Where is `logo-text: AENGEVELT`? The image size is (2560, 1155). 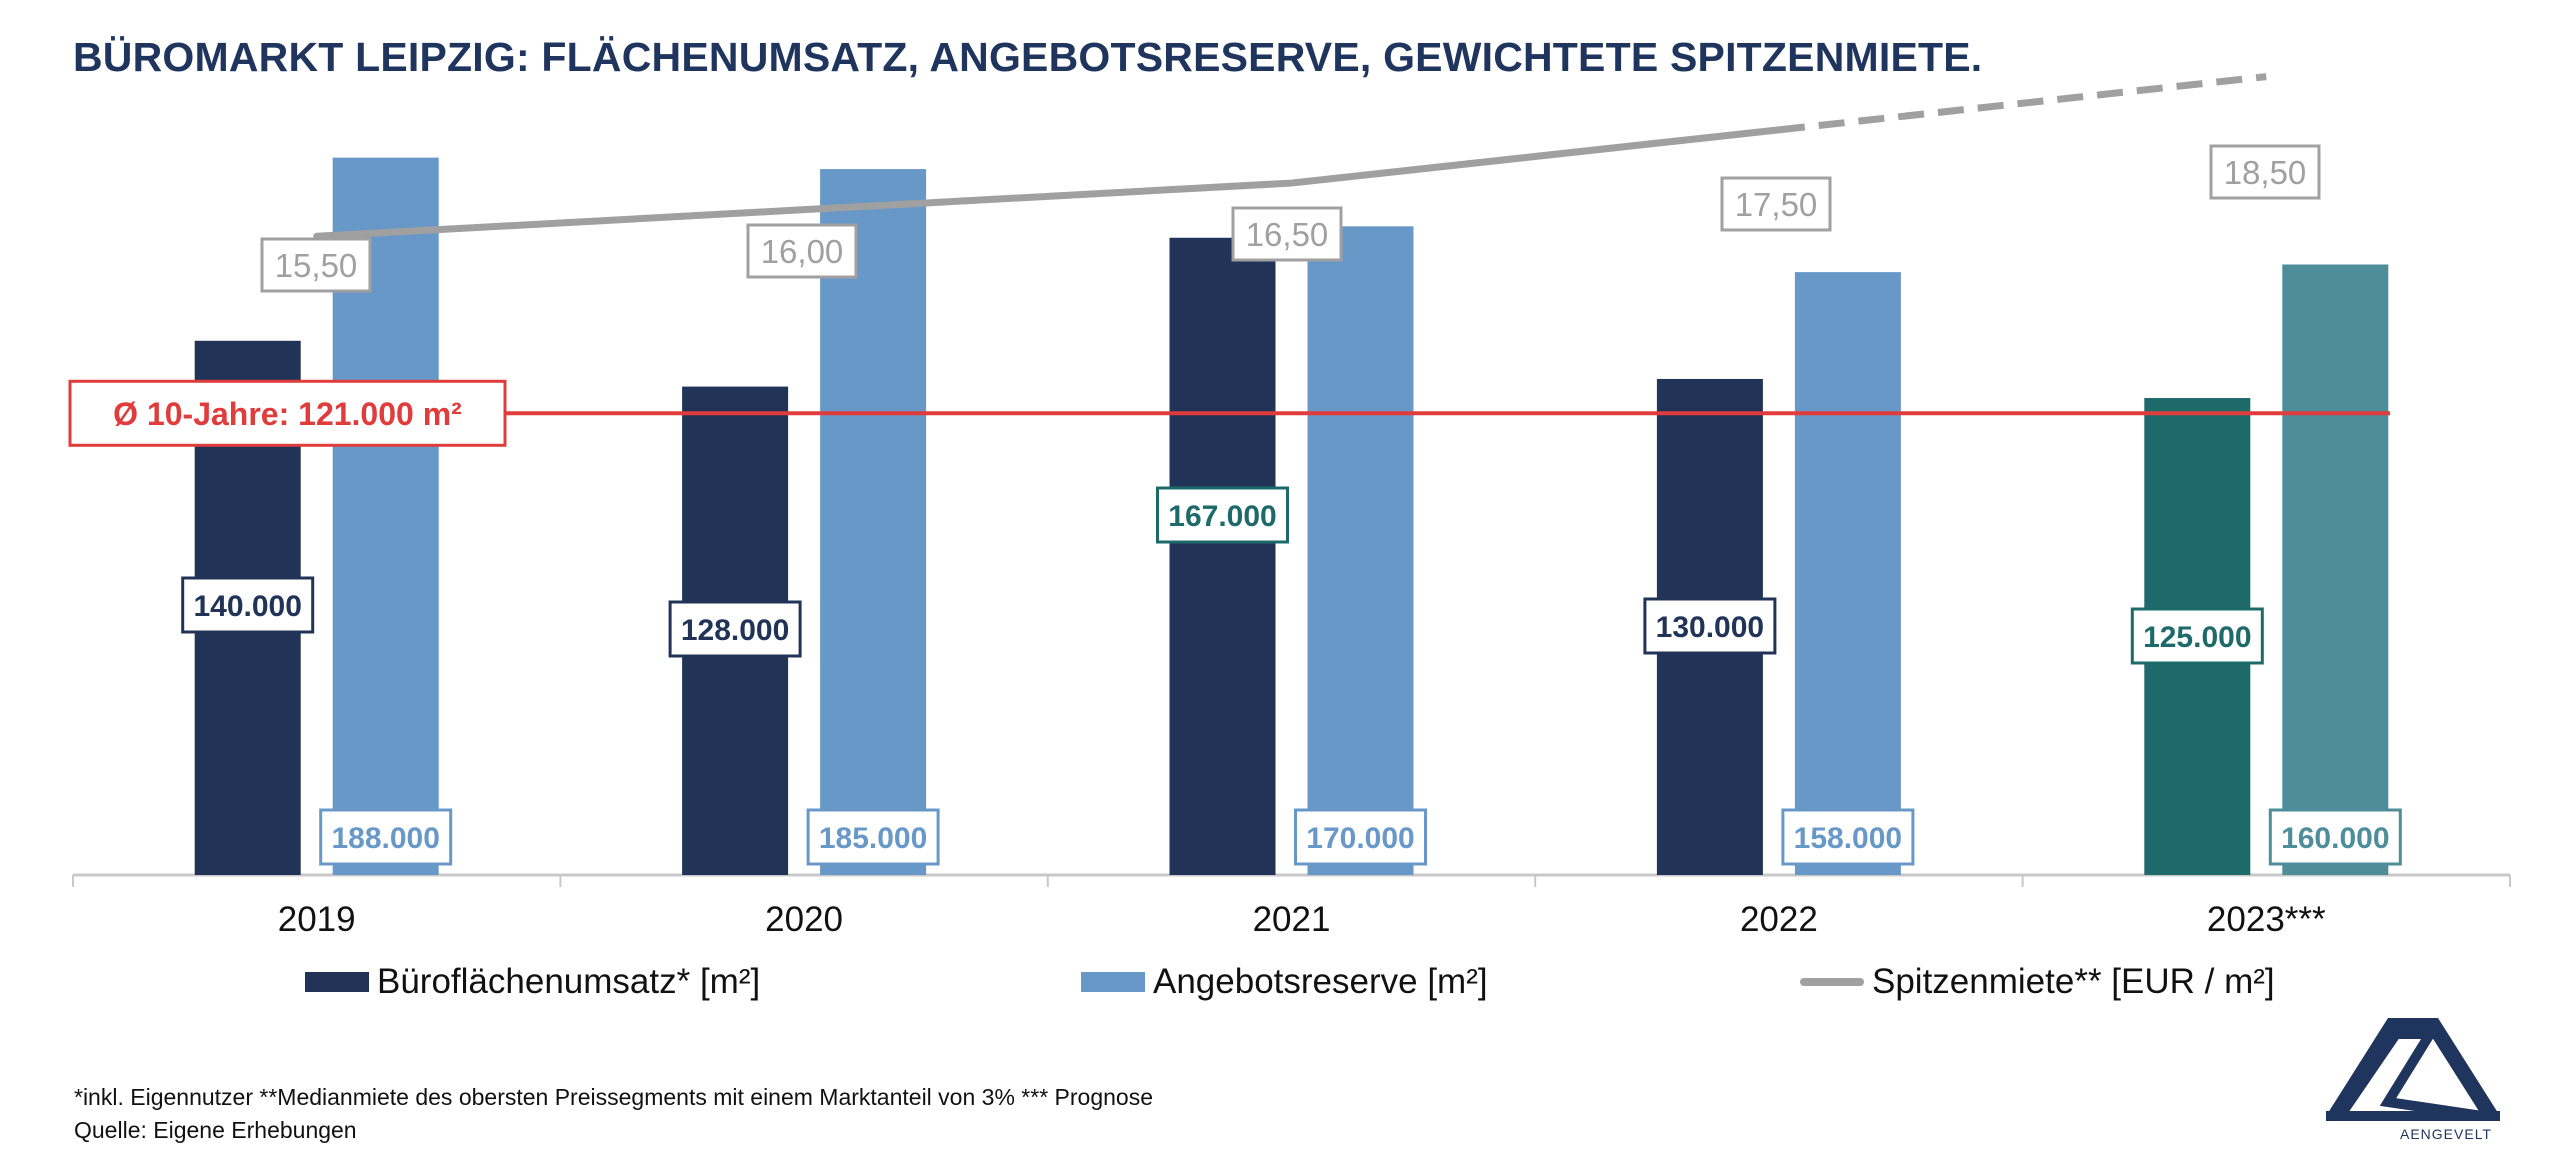
logo-text: AENGEVELT is located at coordinates (2446, 1134).